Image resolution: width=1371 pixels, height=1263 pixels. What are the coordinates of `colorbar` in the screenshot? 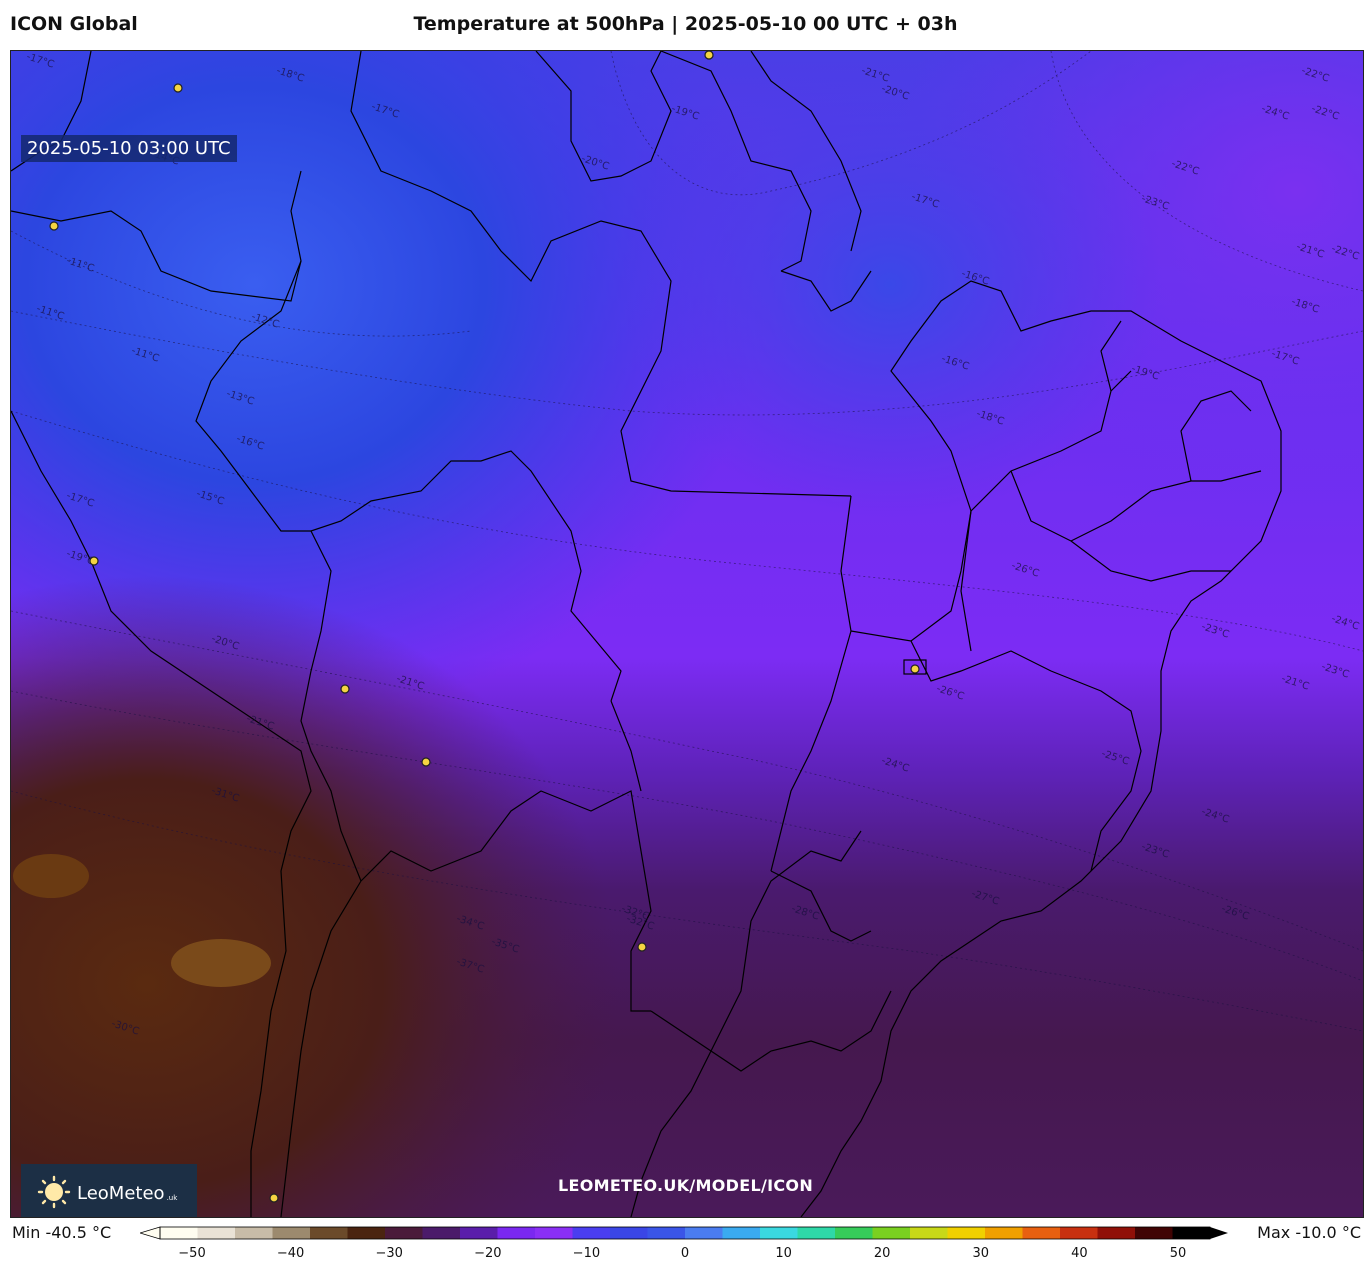 It's located at (684, 1233).